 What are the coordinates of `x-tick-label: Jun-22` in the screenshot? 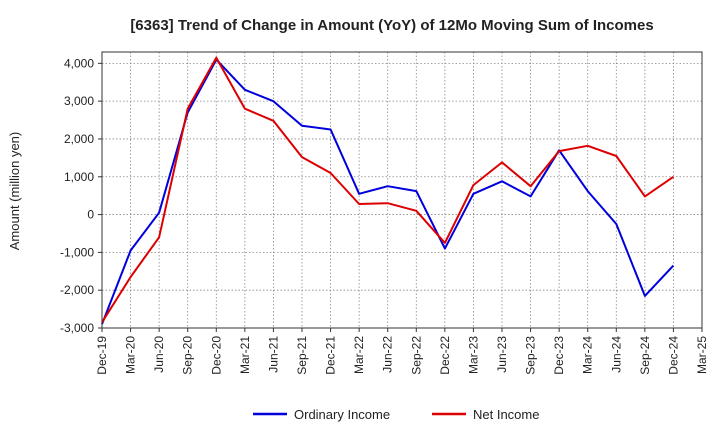 It's located at (388, 354).